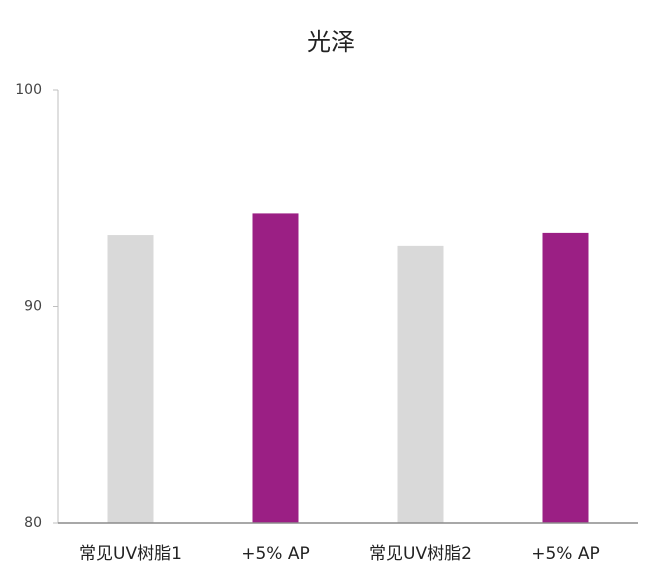 This screenshot has width=662, height=587. I want to click on chart-title: 光泽, so click(331, 42).